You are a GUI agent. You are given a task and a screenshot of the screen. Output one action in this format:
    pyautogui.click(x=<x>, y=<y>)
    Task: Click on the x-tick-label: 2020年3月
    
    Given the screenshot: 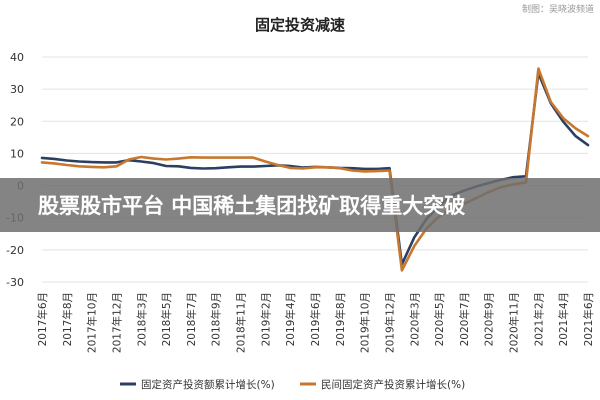 What is the action you would take?
    pyautogui.click(x=414, y=319)
    